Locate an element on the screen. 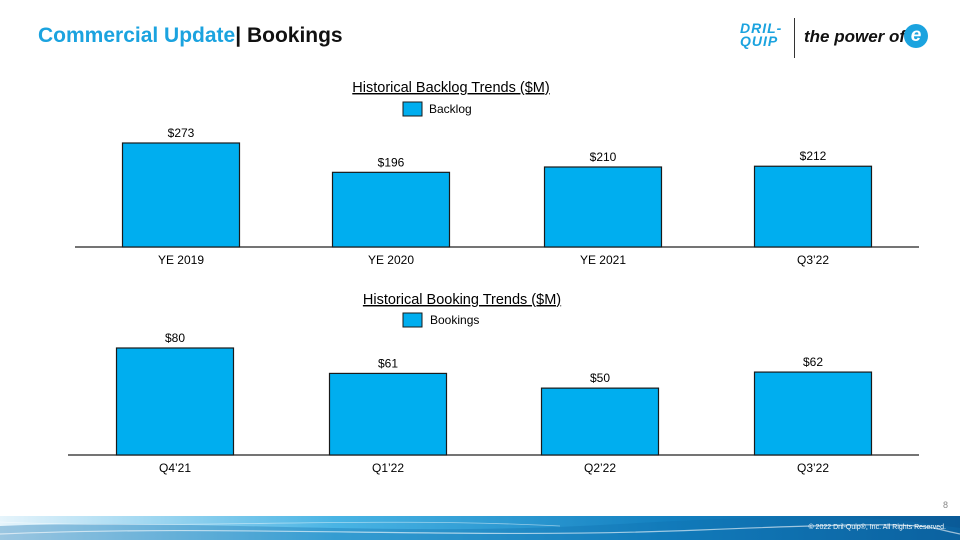  category-label: YE 2020 is located at coordinates (391, 260).